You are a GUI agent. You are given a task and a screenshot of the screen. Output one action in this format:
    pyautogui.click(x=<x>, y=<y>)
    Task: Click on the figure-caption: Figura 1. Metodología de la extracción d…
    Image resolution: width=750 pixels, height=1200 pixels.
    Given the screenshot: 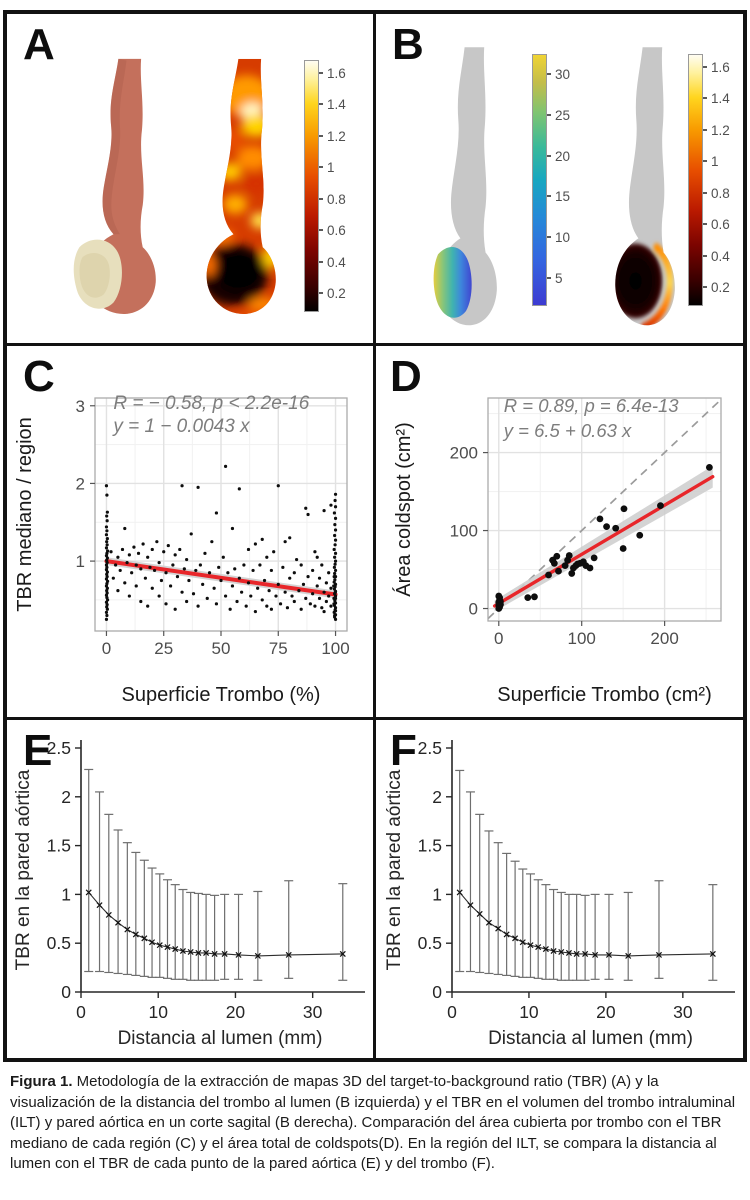 What is the action you would take?
    pyautogui.click(x=374, y=1123)
    